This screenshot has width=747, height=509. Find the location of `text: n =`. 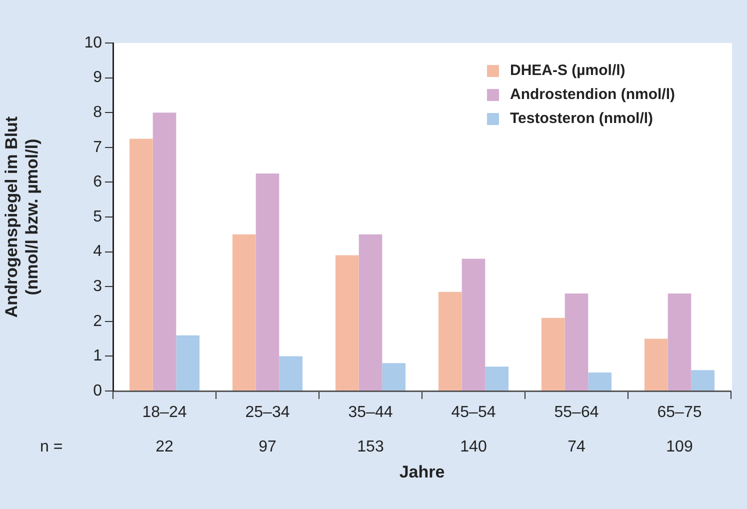

text: n = is located at coordinates (51, 447).